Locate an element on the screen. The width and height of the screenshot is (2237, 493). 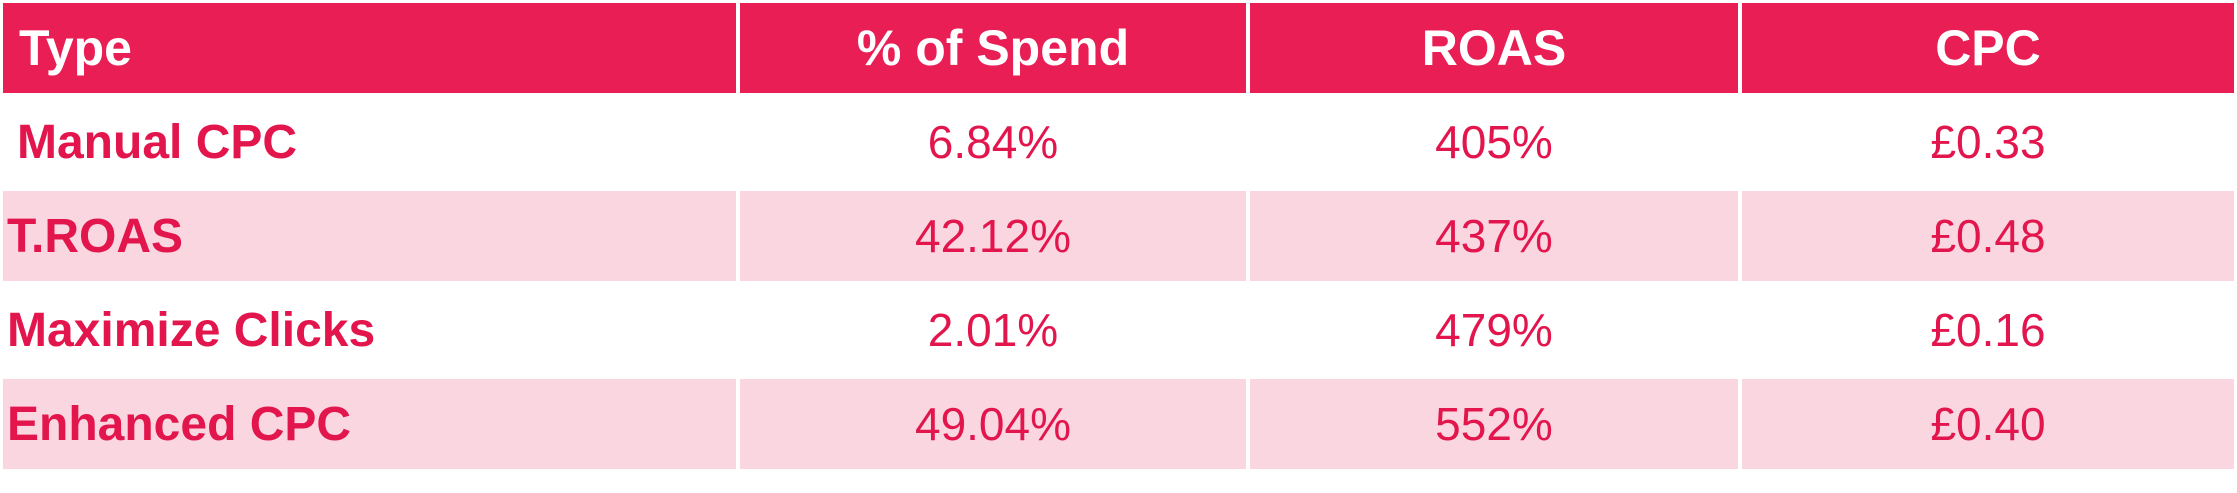
row-label: Enhanced CPC is located at coordinates (369, 424).